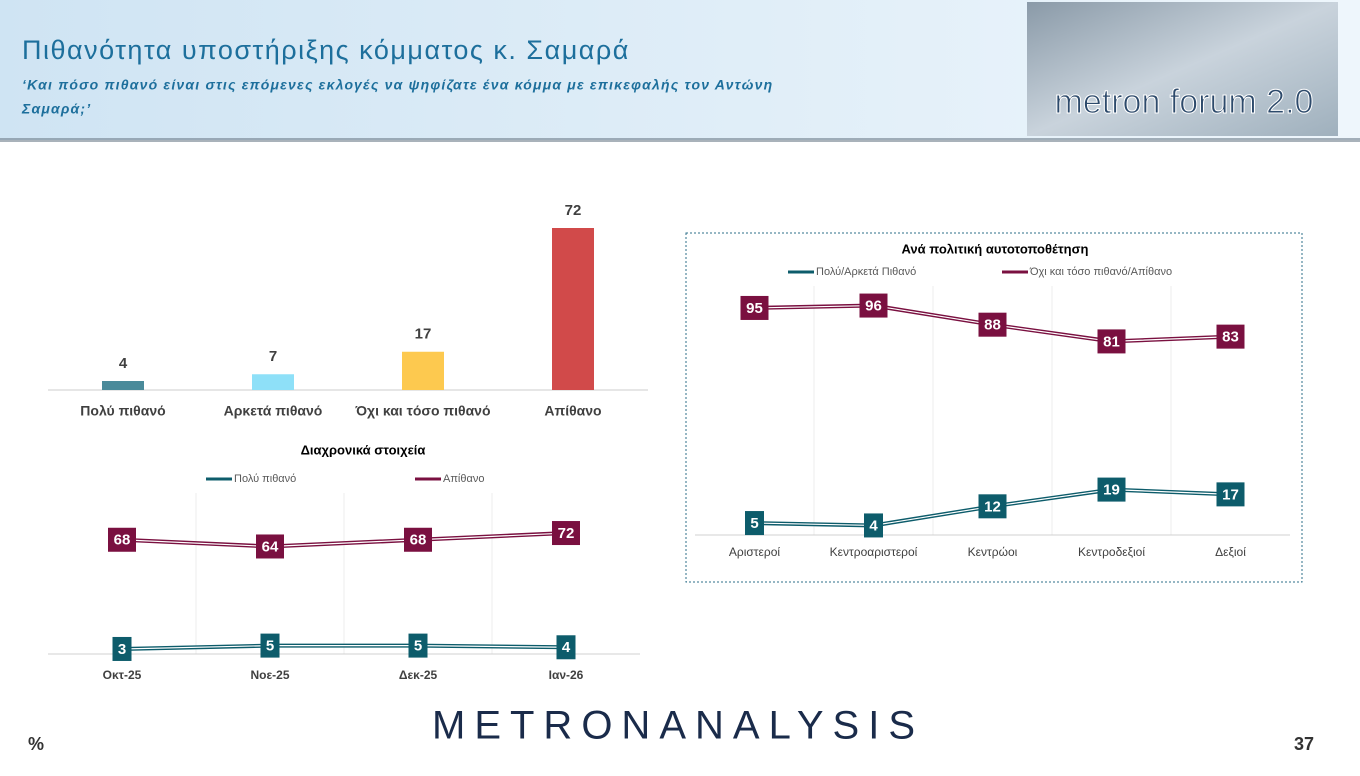 The image size is (1360, 776). What do you see at coordinates (265, 479) in the screenshot?
I see `legend-label: Πολύ πιθανό` at bounding box center [265, 479].